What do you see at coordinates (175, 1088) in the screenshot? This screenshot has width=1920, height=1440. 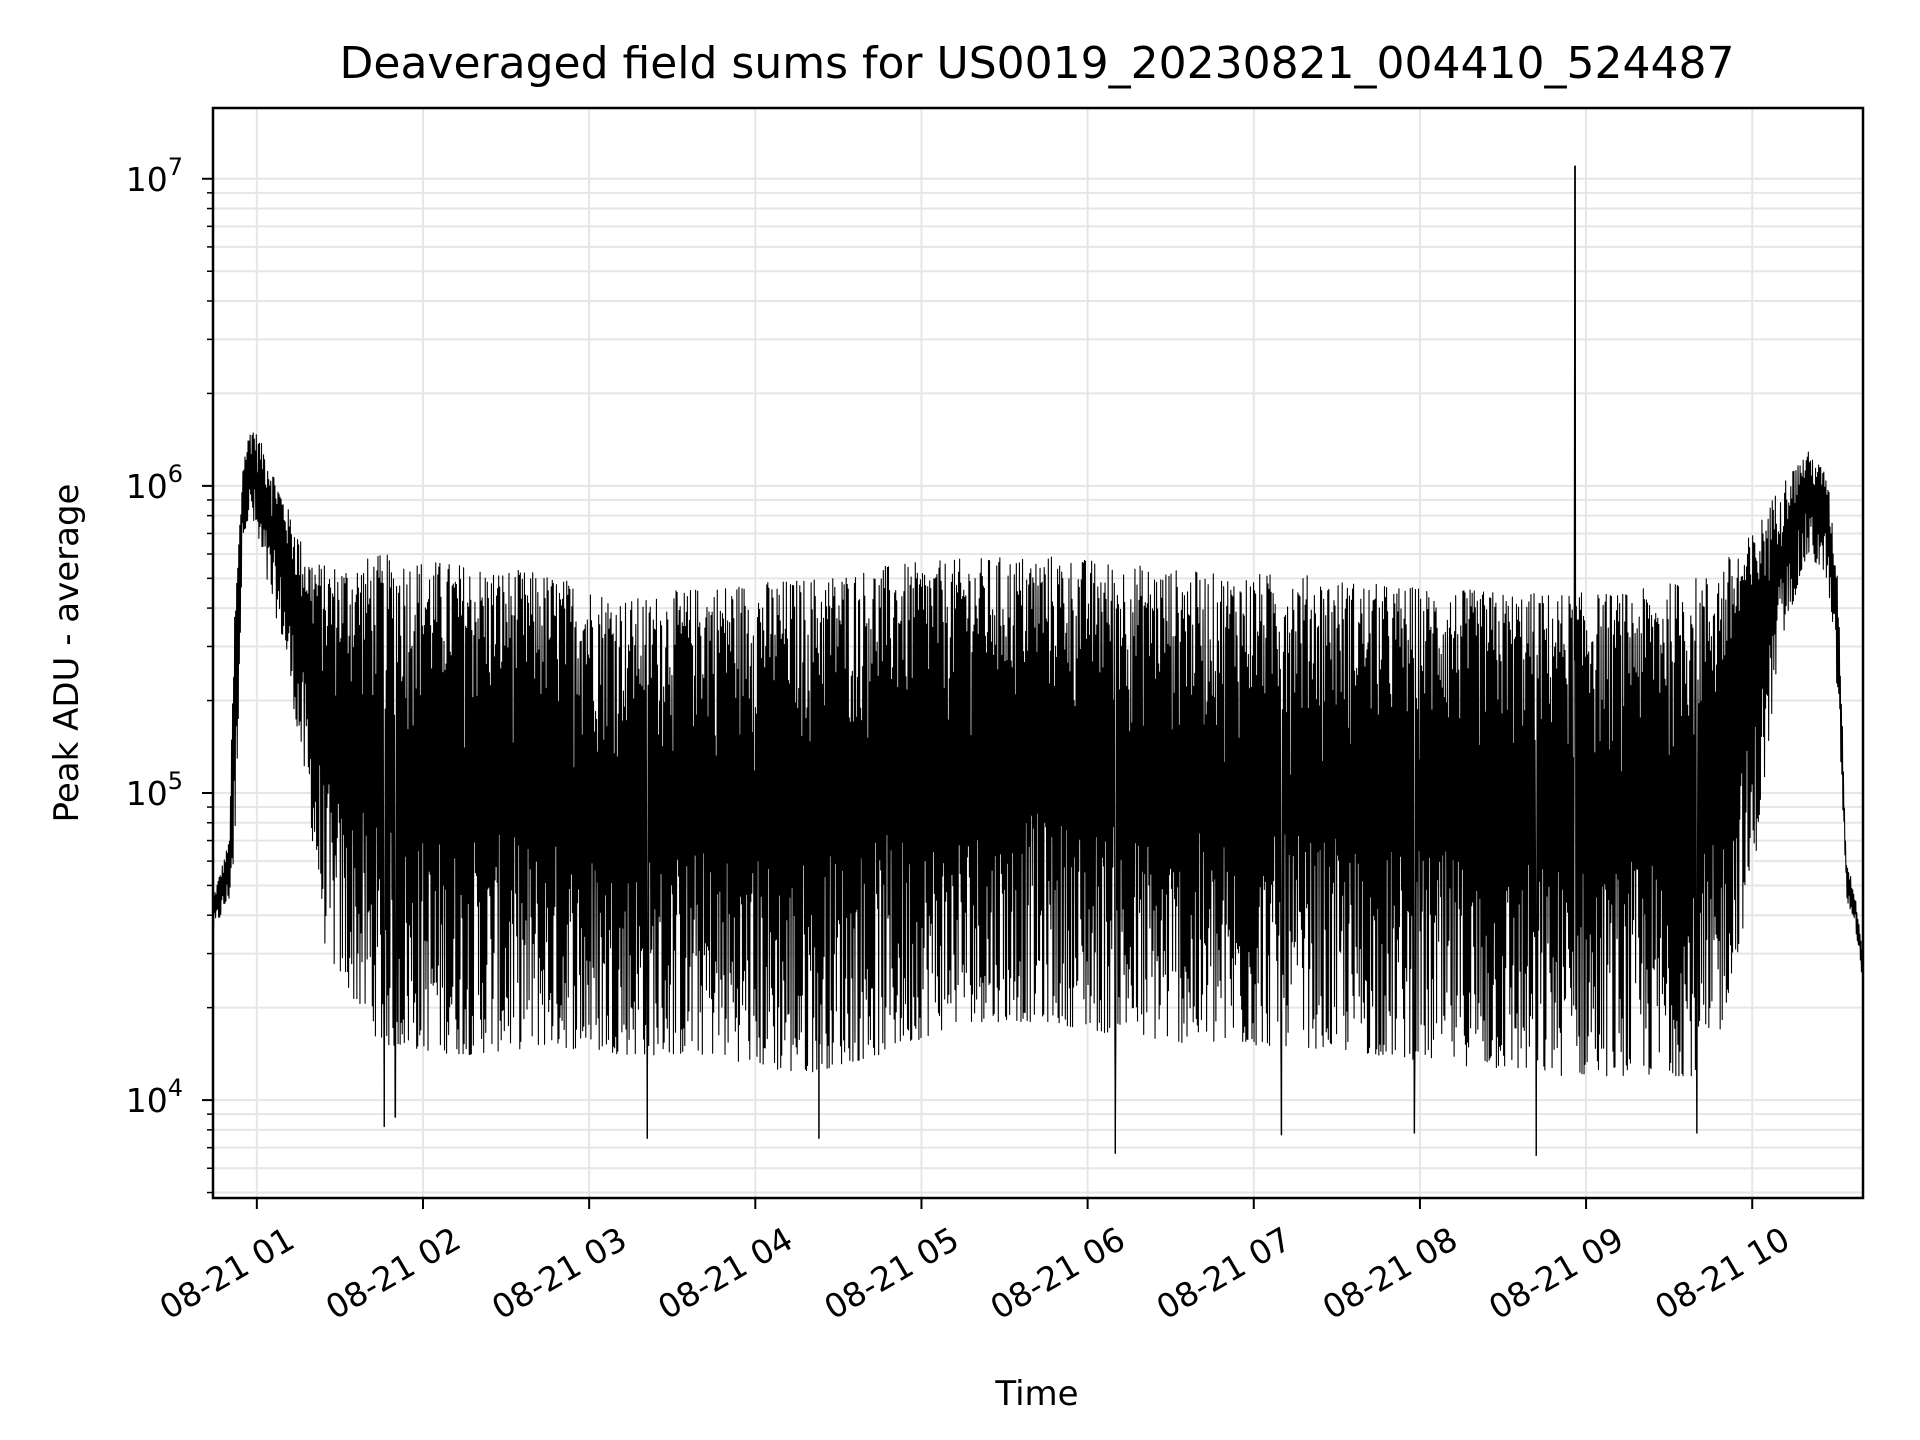 I see `y-tick-exponent: 4` at bounding box center [175, 1088].